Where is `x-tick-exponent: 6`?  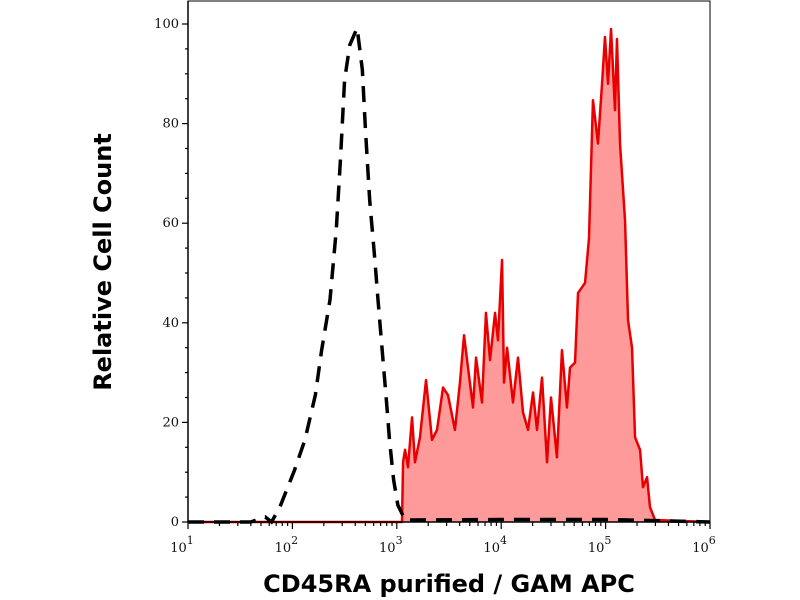
x-tick-exponent: 6 is located at coordinates (712, 540).